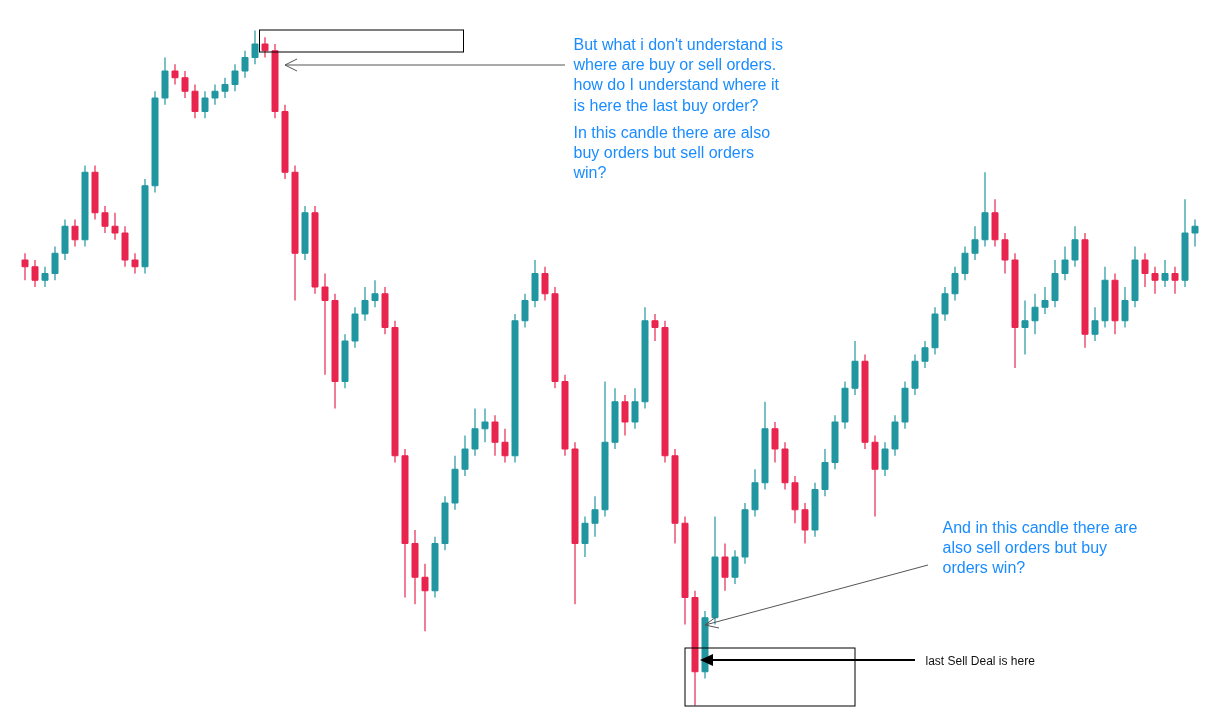  I want to click on annotation: And in this candle there are also sell orders but buy orders win?, so click(1040, 547).